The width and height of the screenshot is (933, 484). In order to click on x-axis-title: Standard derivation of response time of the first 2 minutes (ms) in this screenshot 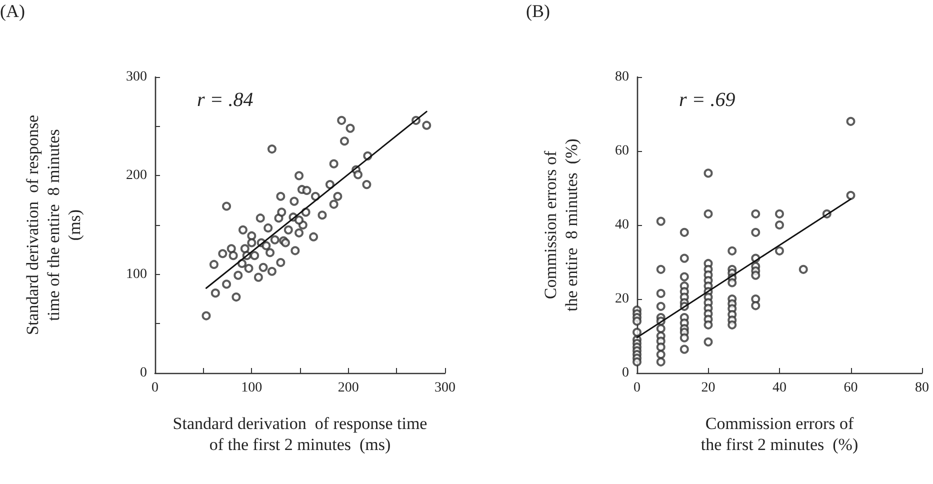, I will do `click(300, 434)`.